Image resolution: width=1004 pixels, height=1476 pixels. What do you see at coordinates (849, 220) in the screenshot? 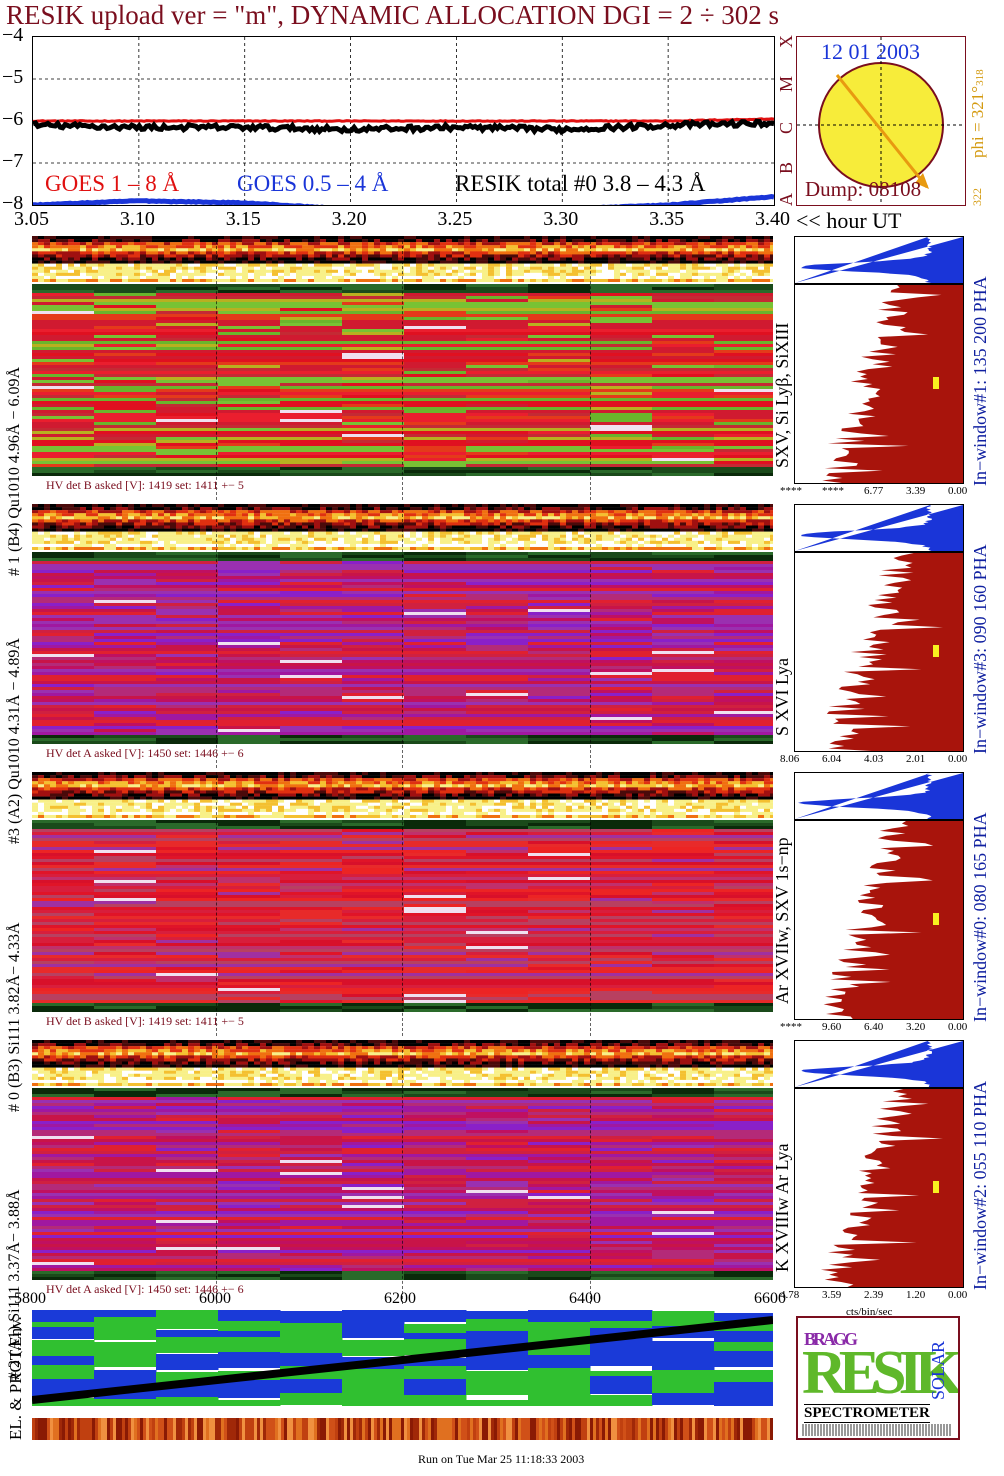
I see `goes-xlabel: << hour UT` at bounding box center [849, 220].